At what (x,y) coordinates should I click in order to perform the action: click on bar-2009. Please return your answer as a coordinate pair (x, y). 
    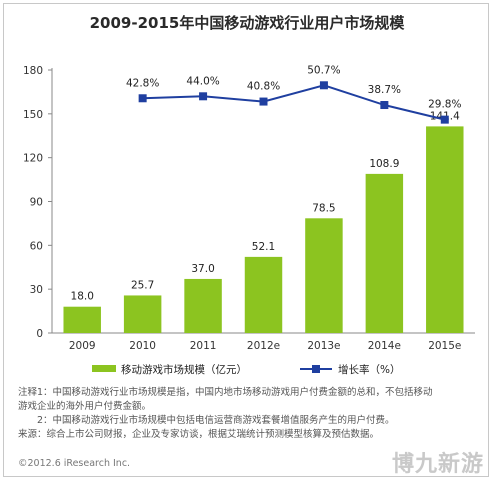
    Looking at the image, I should click on (82, 319).